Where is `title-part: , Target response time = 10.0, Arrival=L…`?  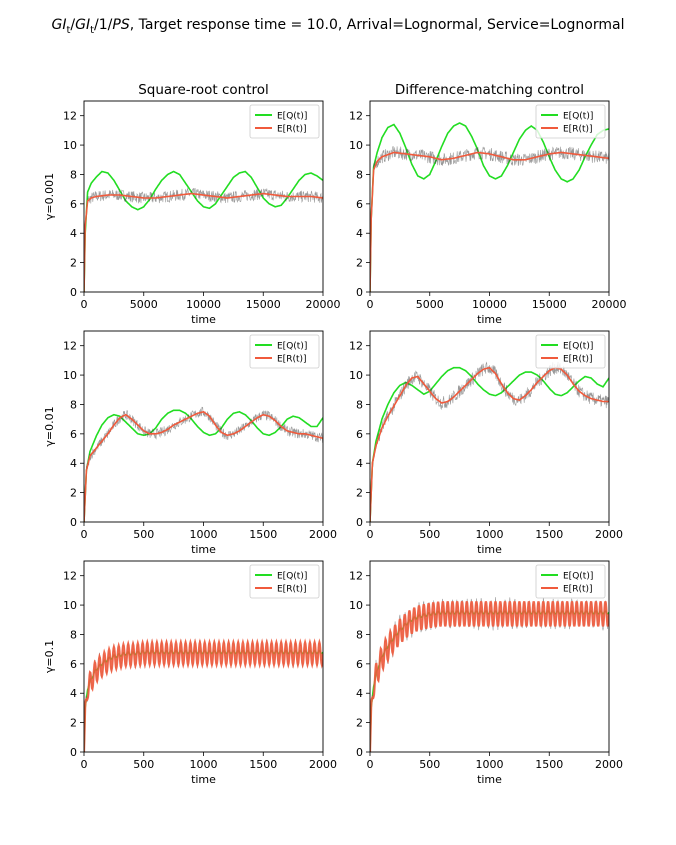
title-part: , Target response time = 10.0, Arrival=L… is located at coordinates (377, 25).